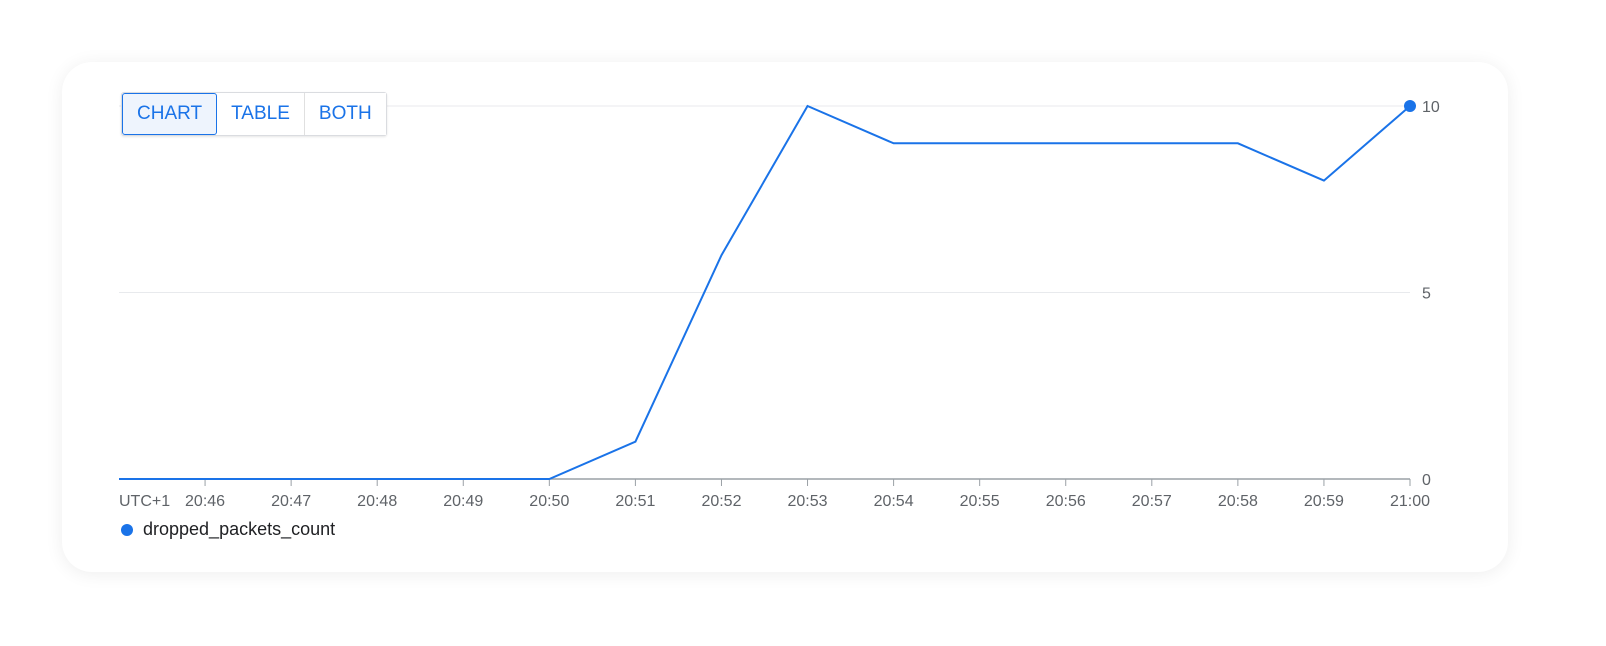 This screenshot has height=646, width=1606. I want to click on chart-view-button: CHART, so click(170, 114).